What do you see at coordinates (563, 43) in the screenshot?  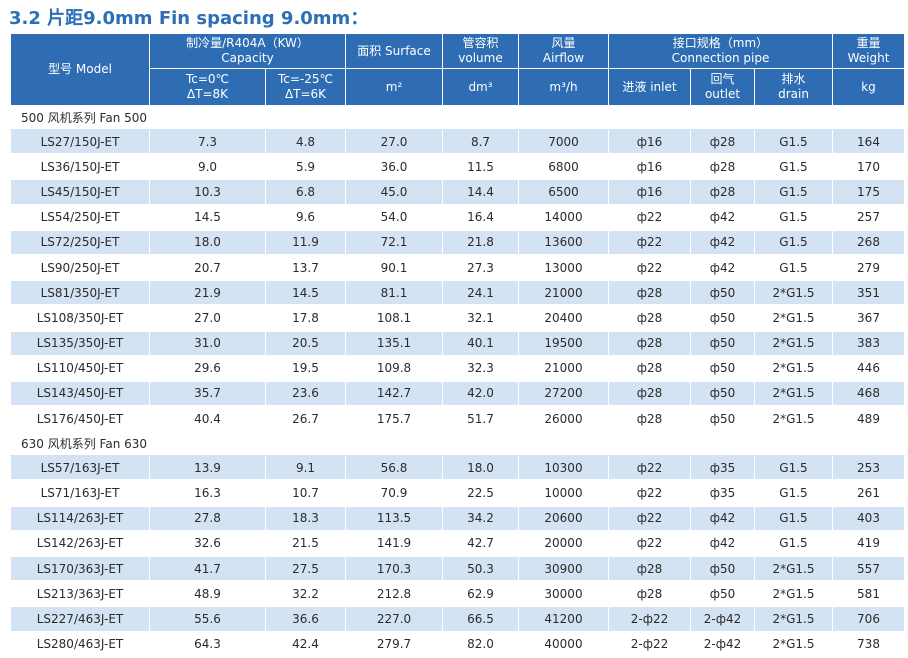 I see `header-airflow-line1: 风量` at bounding box center [563, 43].